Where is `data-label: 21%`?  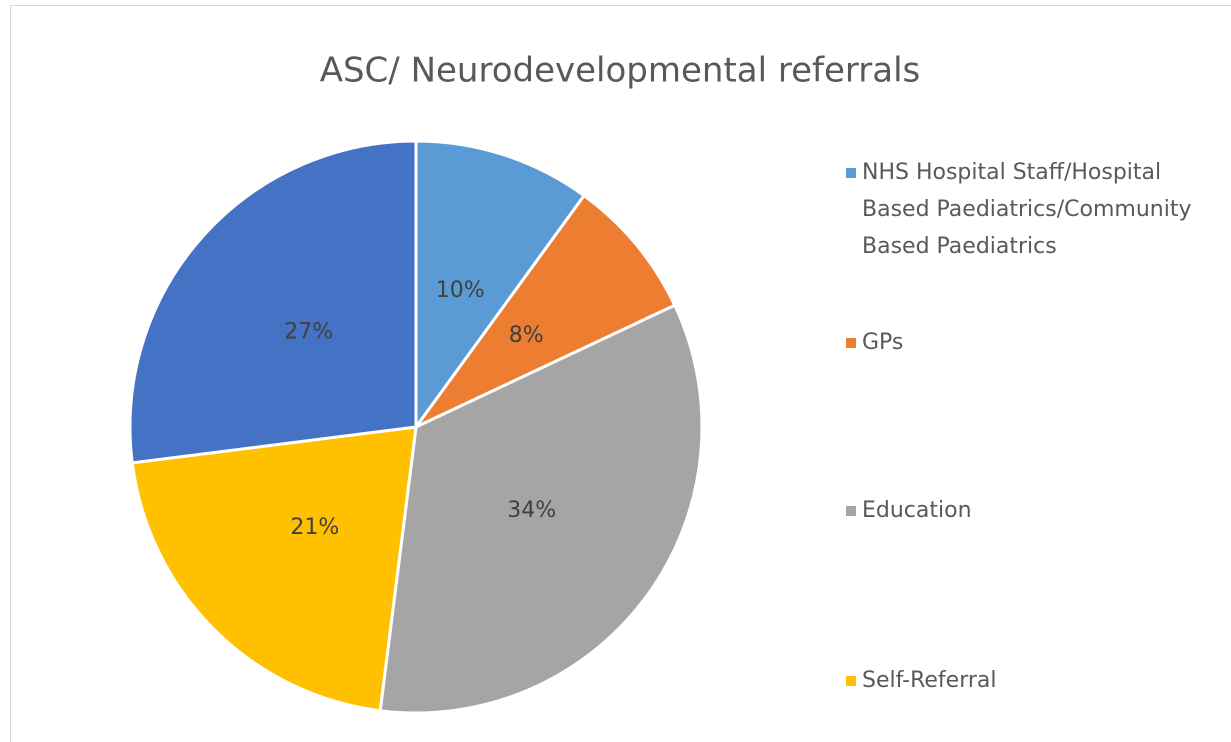 data-label: 21% is located at coordinates (314, 527).